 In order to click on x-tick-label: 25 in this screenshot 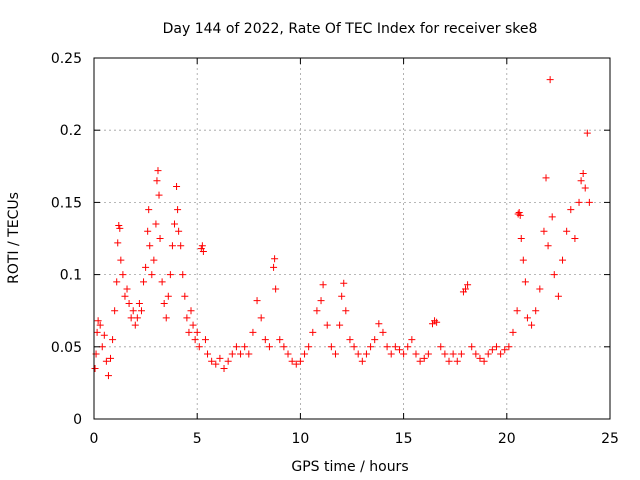, I will do `click(610, 439)`.